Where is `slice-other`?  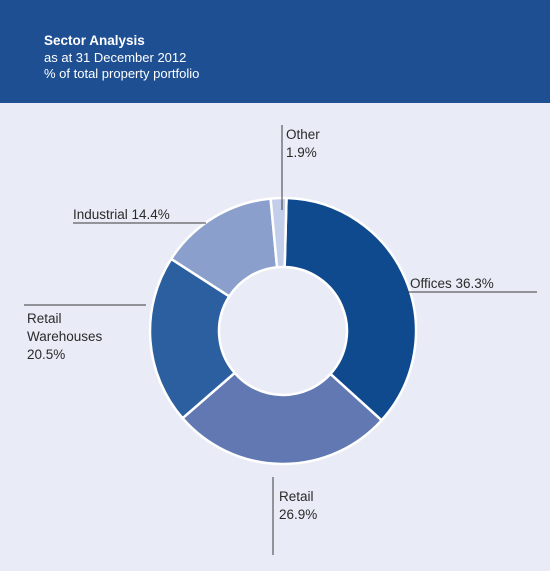
slice-other is located at coordinates (278, 232).